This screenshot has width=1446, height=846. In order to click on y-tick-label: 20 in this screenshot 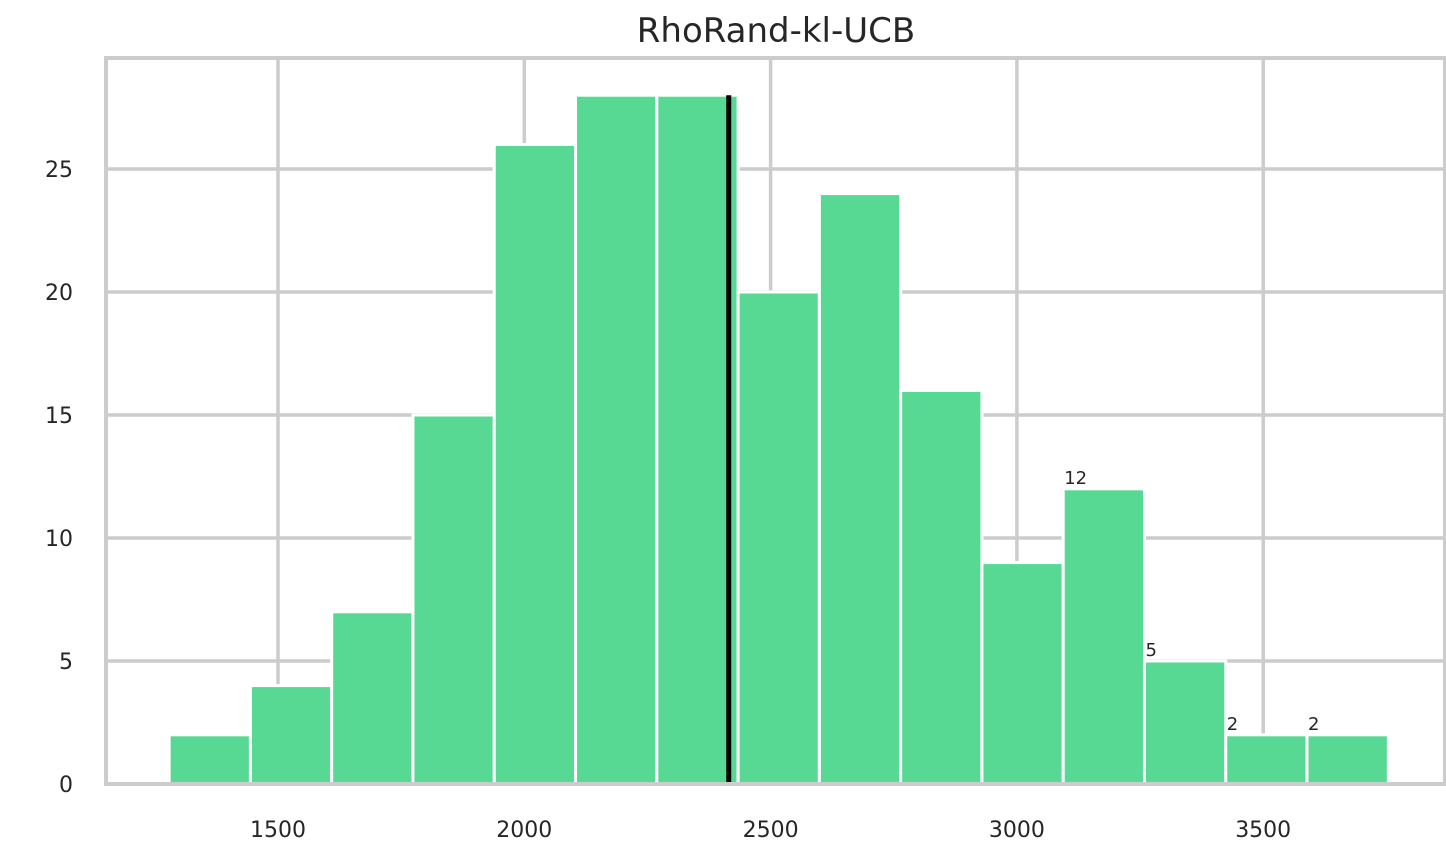, I will do `click(59, 293)`.